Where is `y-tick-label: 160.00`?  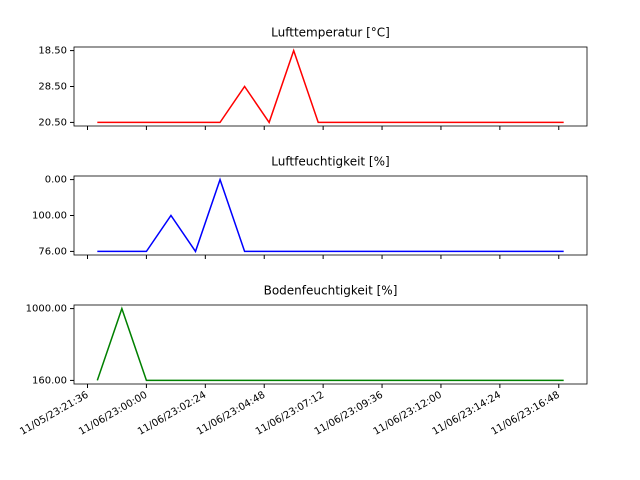
y-tick-label: 160.00 is located at coordinates (49, 380).